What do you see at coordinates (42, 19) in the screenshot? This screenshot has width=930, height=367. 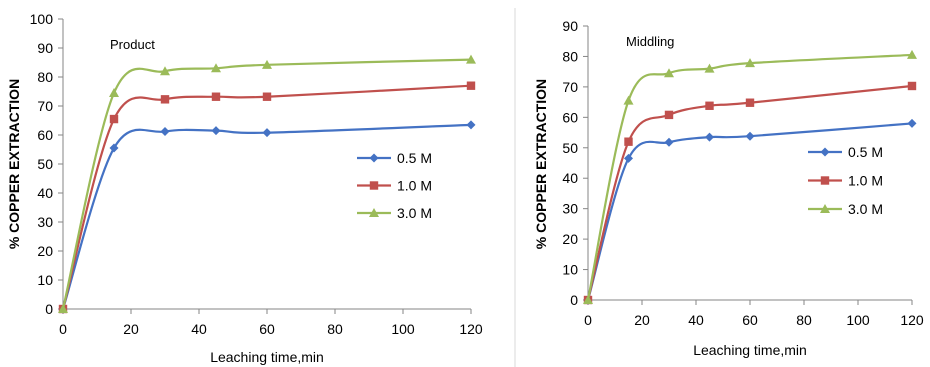 I see `y-tick-label: 100` at bounding box center [42, 19].